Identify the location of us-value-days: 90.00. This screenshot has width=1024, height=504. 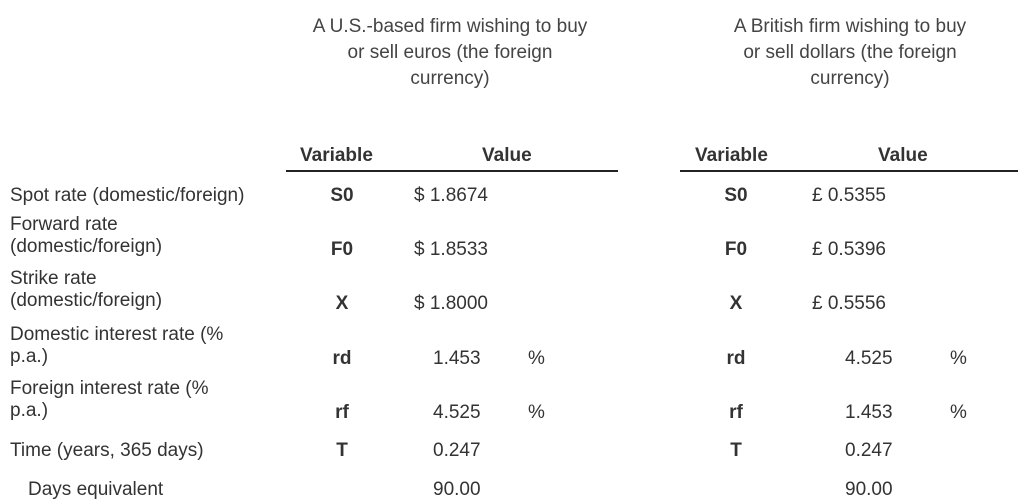
(457, 489).